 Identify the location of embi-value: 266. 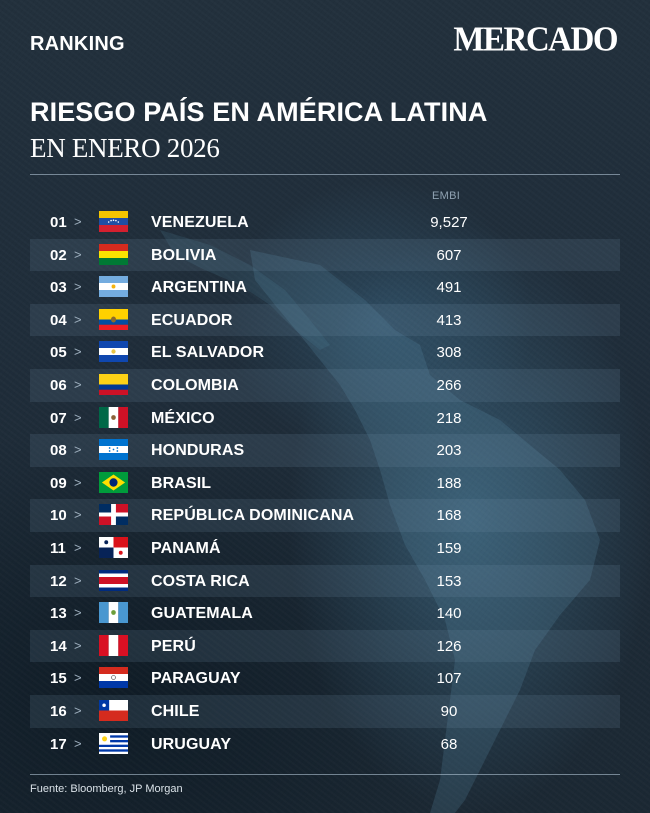
(449, 385).